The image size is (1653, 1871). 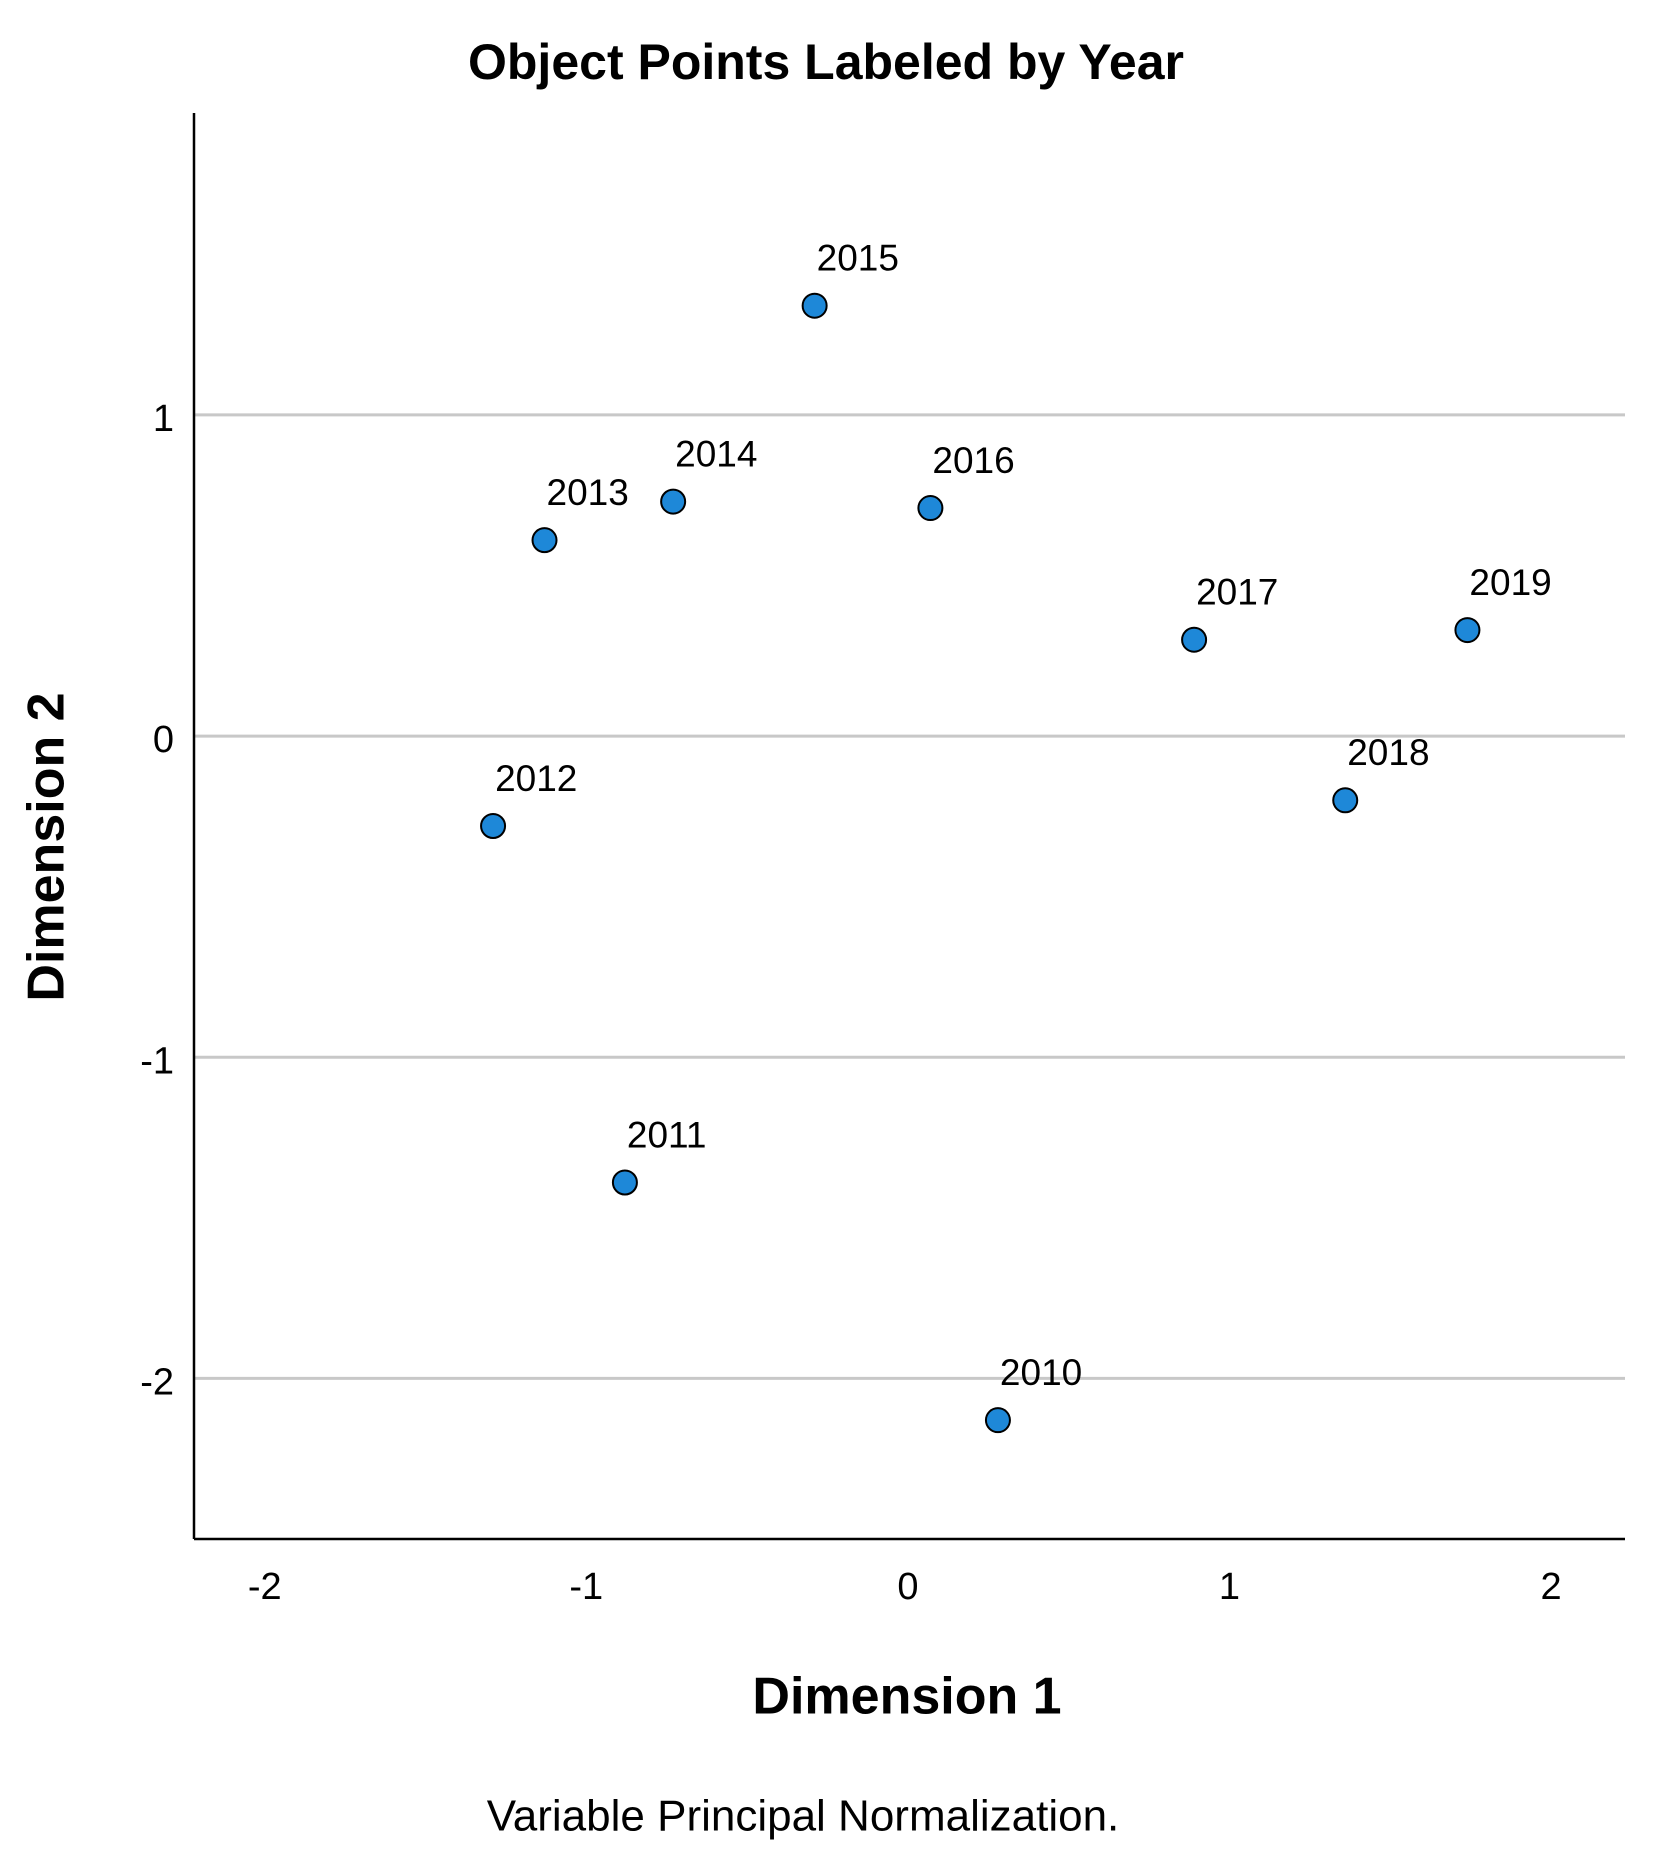 What do you see at coordinates (588, 492) in the screenshot?
I see `point-label: 2013` at bounding box center [588, 492].